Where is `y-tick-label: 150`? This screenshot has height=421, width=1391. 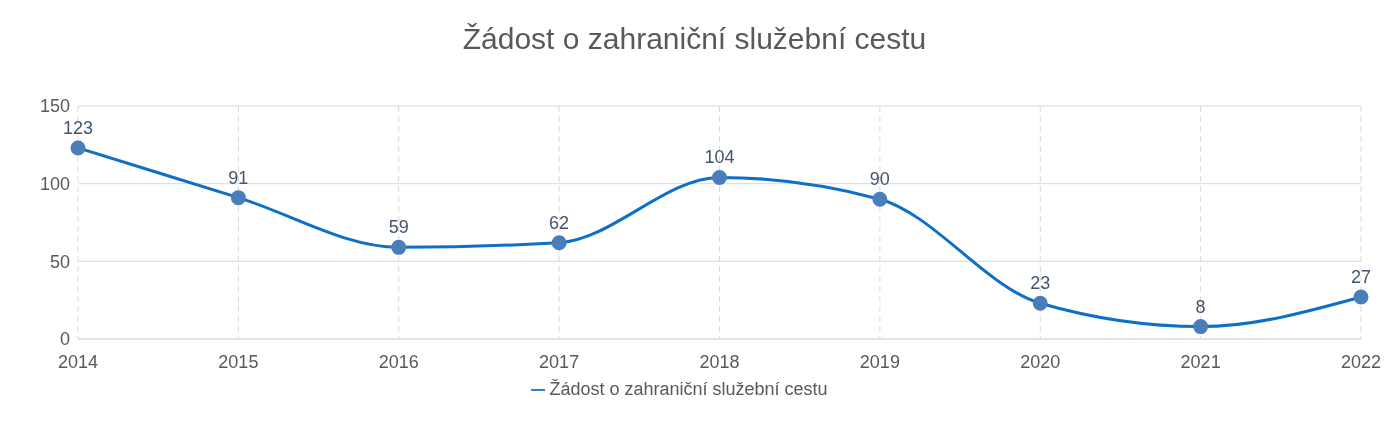 y-tick-label: 150 is located at coordinates (54, 106).